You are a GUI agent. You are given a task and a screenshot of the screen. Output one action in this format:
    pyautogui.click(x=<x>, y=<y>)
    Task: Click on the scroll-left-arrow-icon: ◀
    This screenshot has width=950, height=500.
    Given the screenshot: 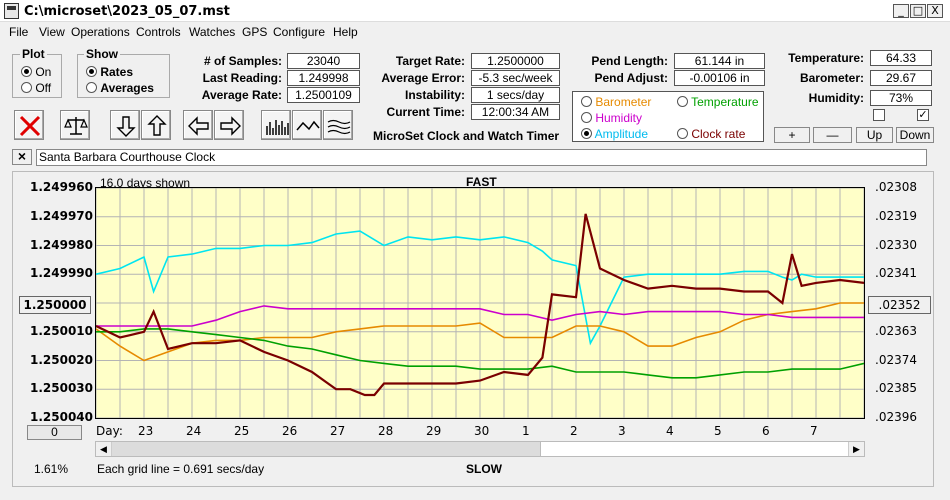 What is the action you would take?
    pyautogui.click(x=104, y=449)
    